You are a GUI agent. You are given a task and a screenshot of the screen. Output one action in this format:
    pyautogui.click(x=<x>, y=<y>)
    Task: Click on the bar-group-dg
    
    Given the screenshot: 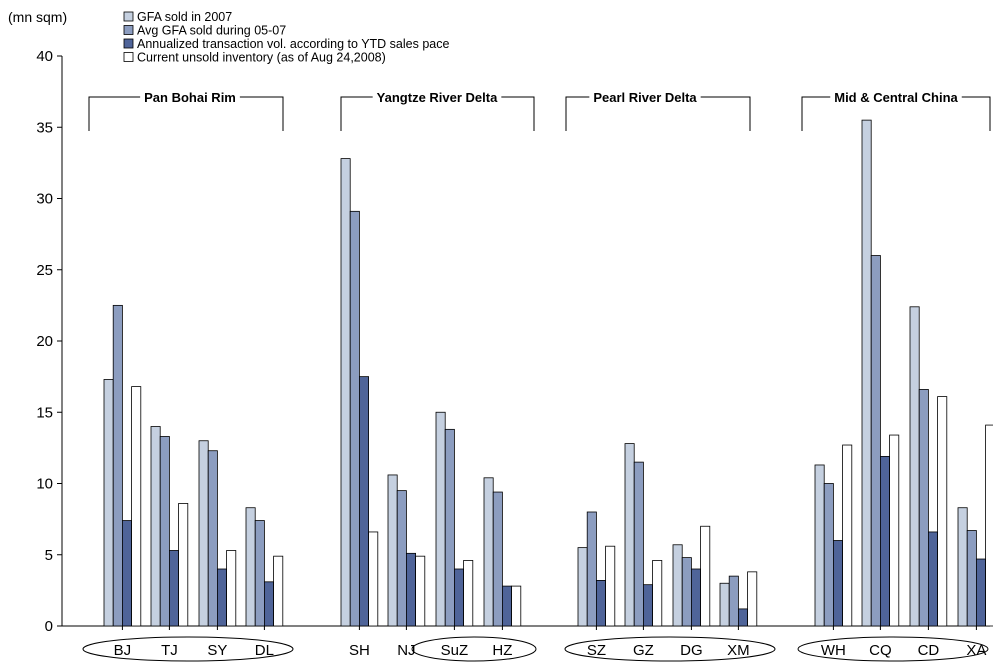 What is the action you would take?
    pyautogui.click(x=691, y=576)
    